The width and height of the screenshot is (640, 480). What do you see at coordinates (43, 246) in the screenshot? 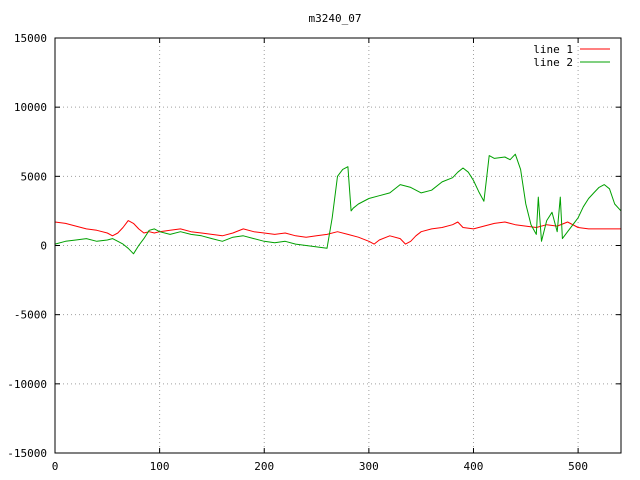
I see `y-tick-label: 0` at bounding box center [43, 246].